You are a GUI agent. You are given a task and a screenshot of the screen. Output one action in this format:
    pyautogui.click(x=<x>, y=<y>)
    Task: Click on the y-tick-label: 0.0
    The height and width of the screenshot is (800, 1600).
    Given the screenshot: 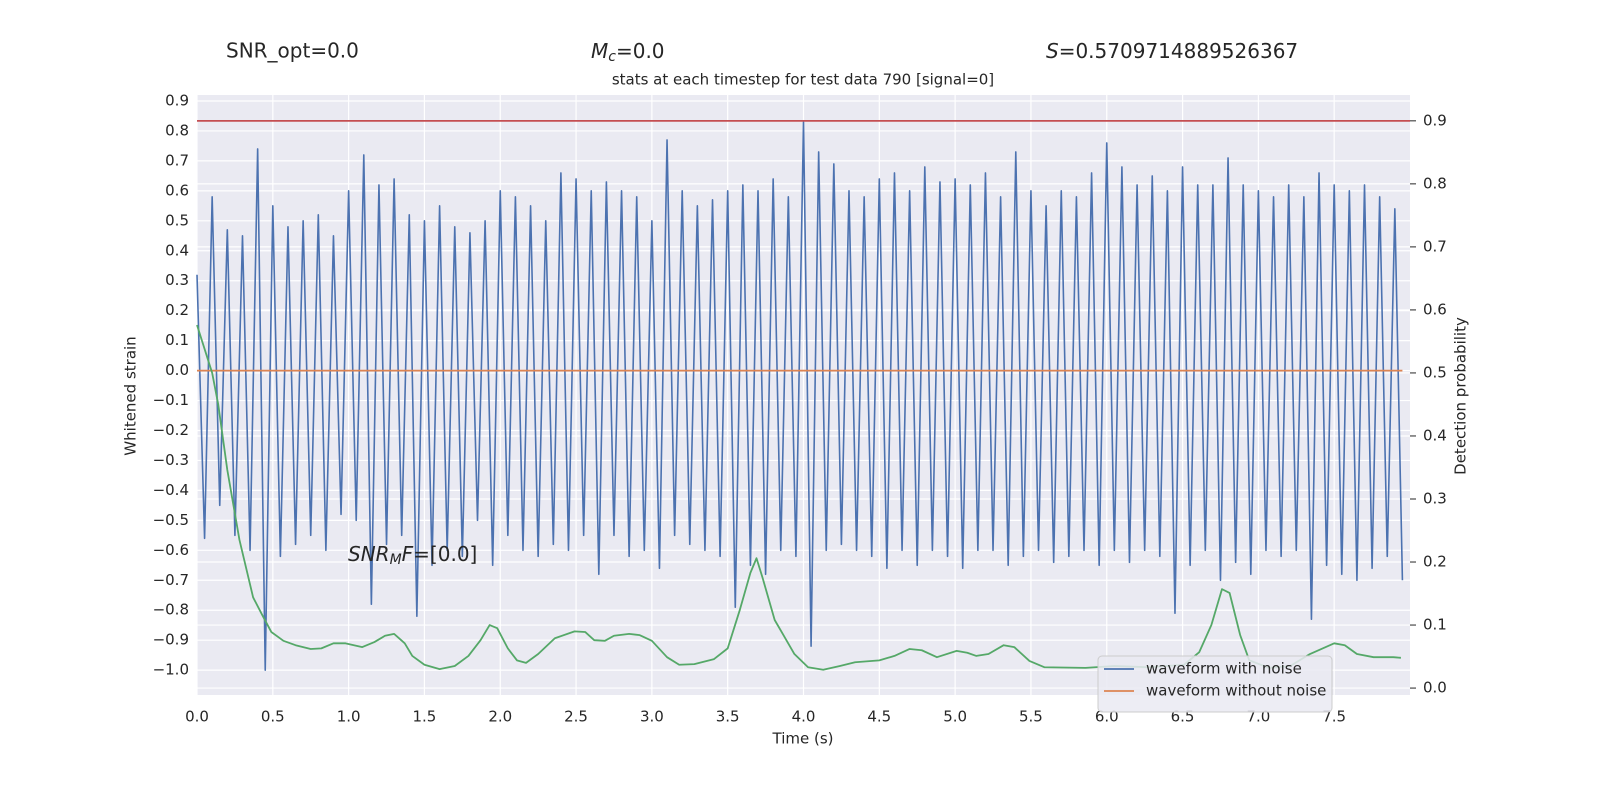 What is the action you would take?
    pyautogui.click(x=177, y=370)
    